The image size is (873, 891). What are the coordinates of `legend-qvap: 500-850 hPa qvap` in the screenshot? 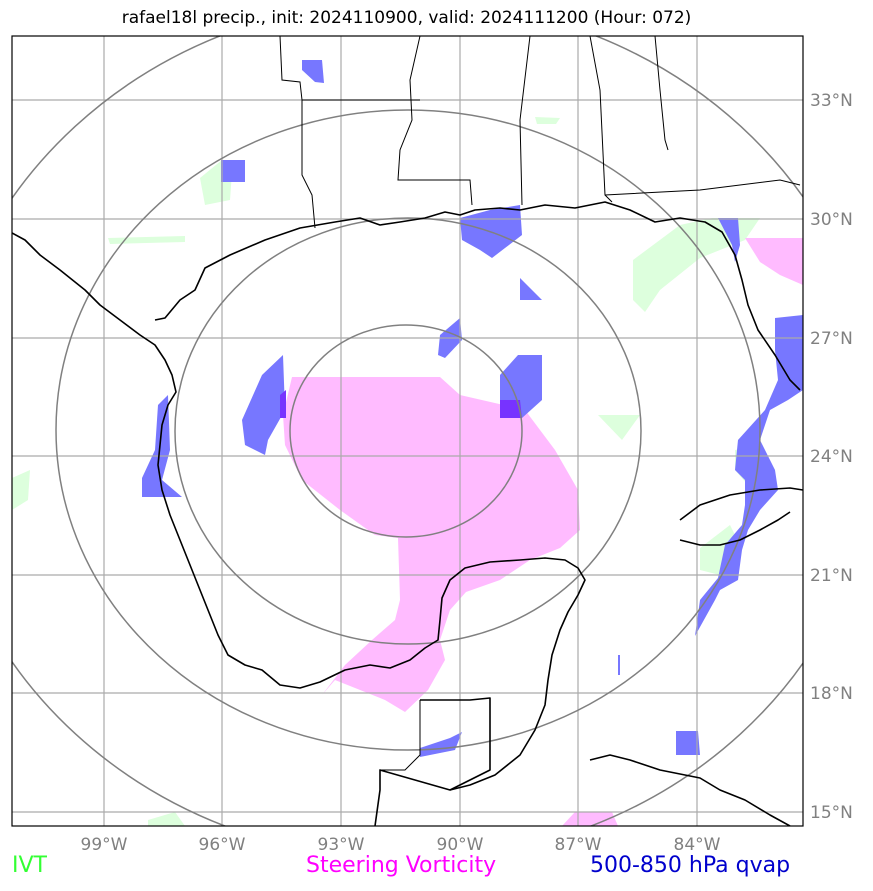 It's located at (690, 865).